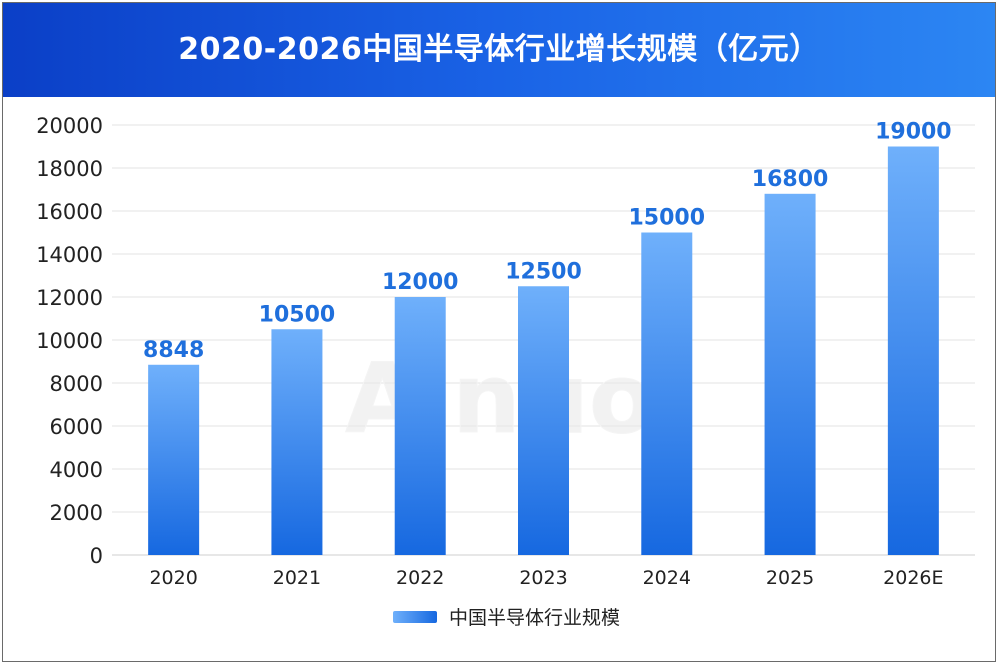 This screenshot has width=1000, height=666. Describe the element at coordinates (500, 399) in the screenshot. I see `watermark-text: Ainuo` at that location.